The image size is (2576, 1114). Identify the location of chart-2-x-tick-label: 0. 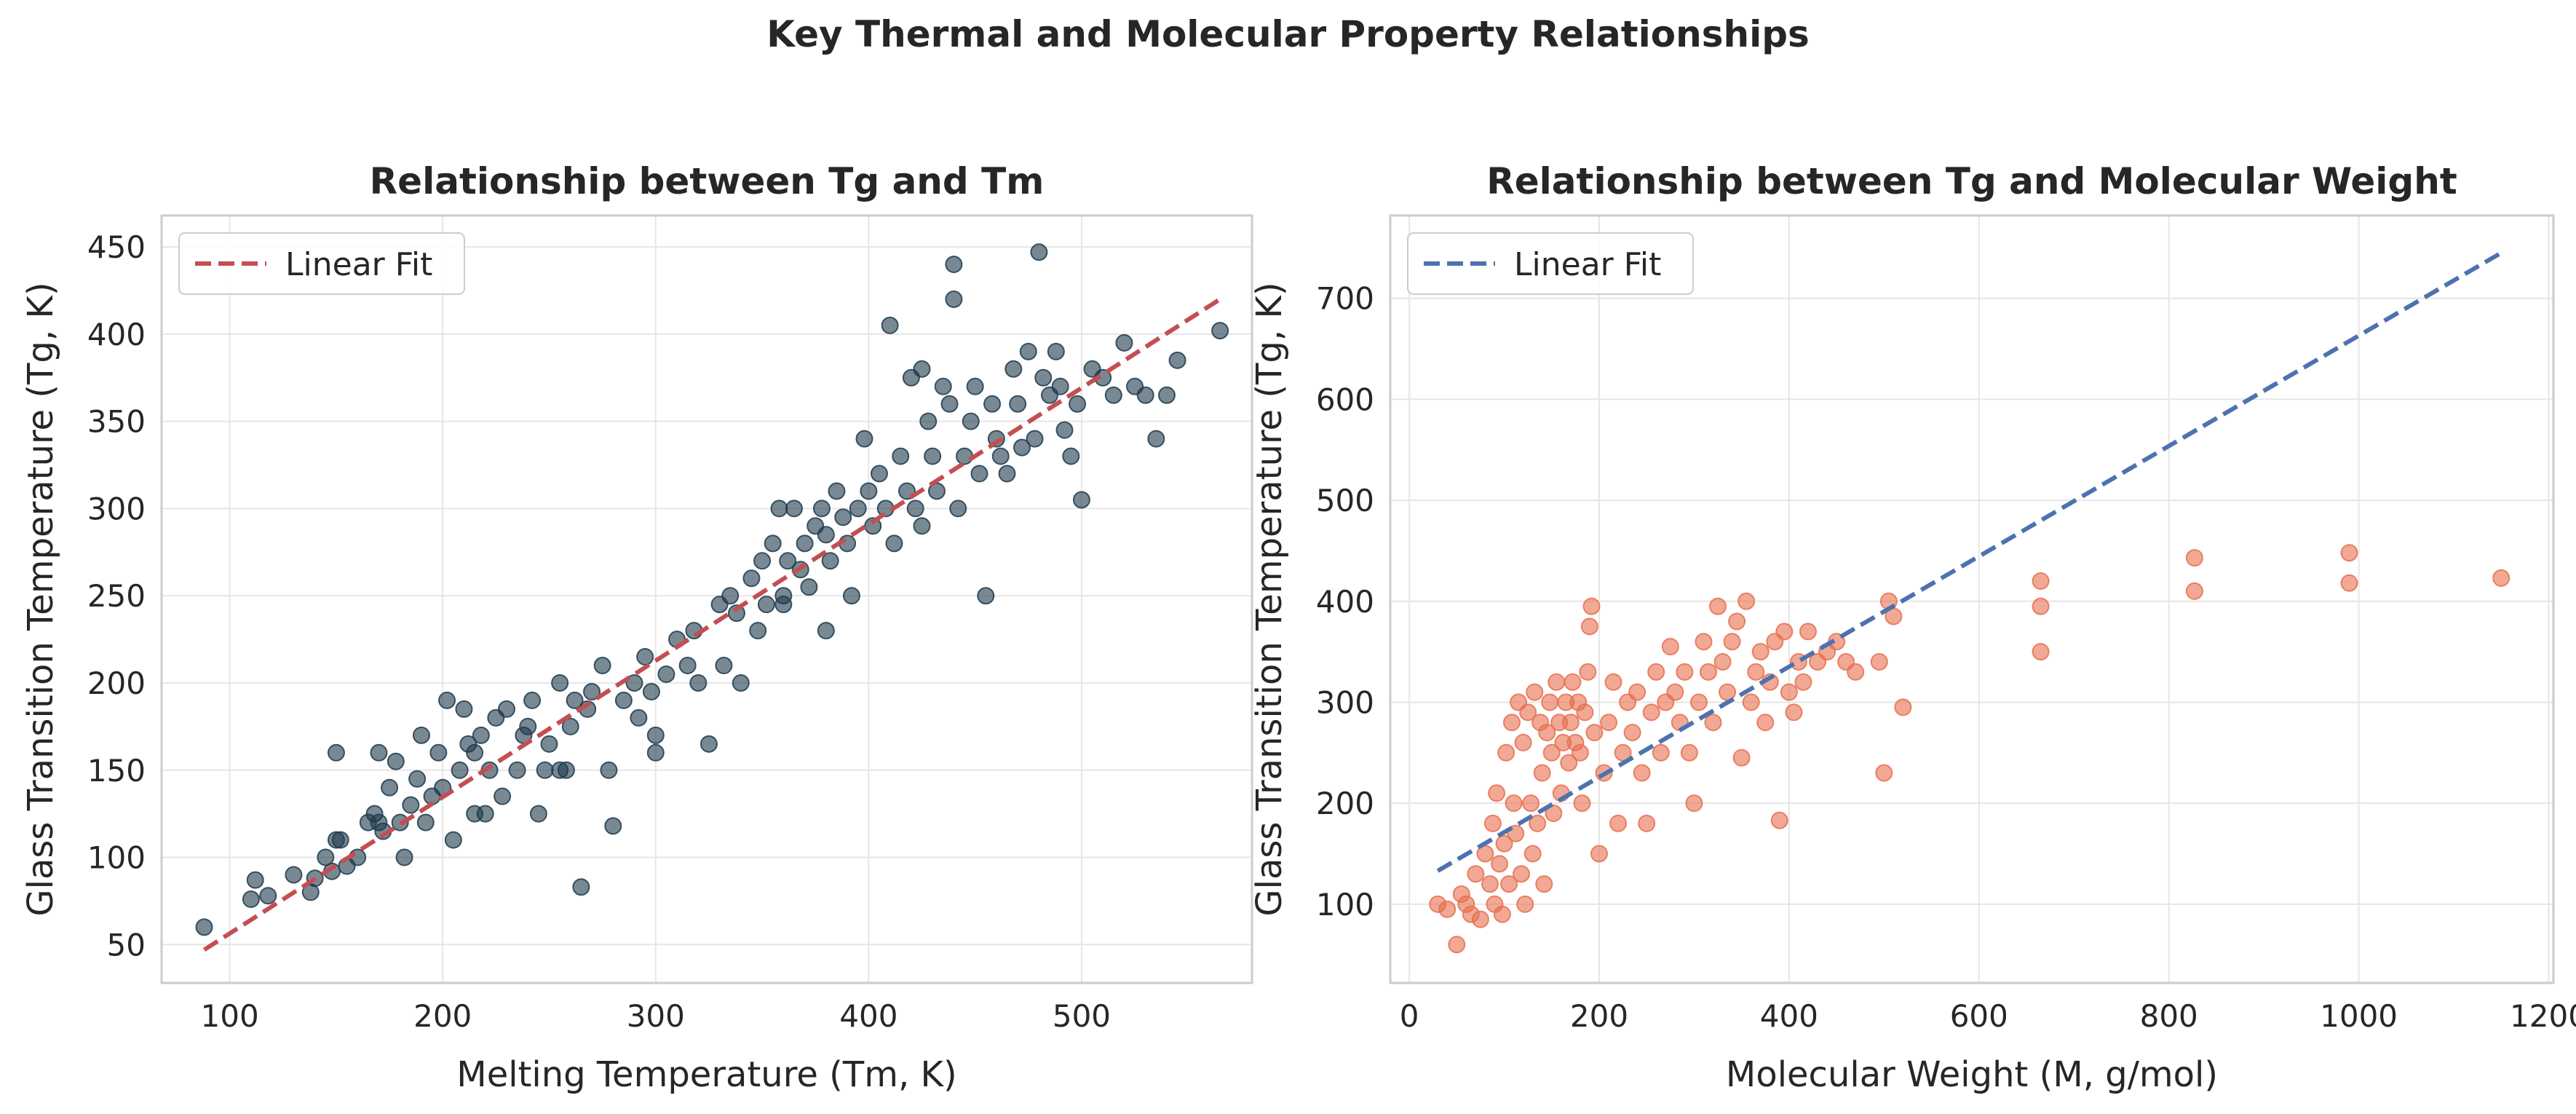
(1409, 1016).